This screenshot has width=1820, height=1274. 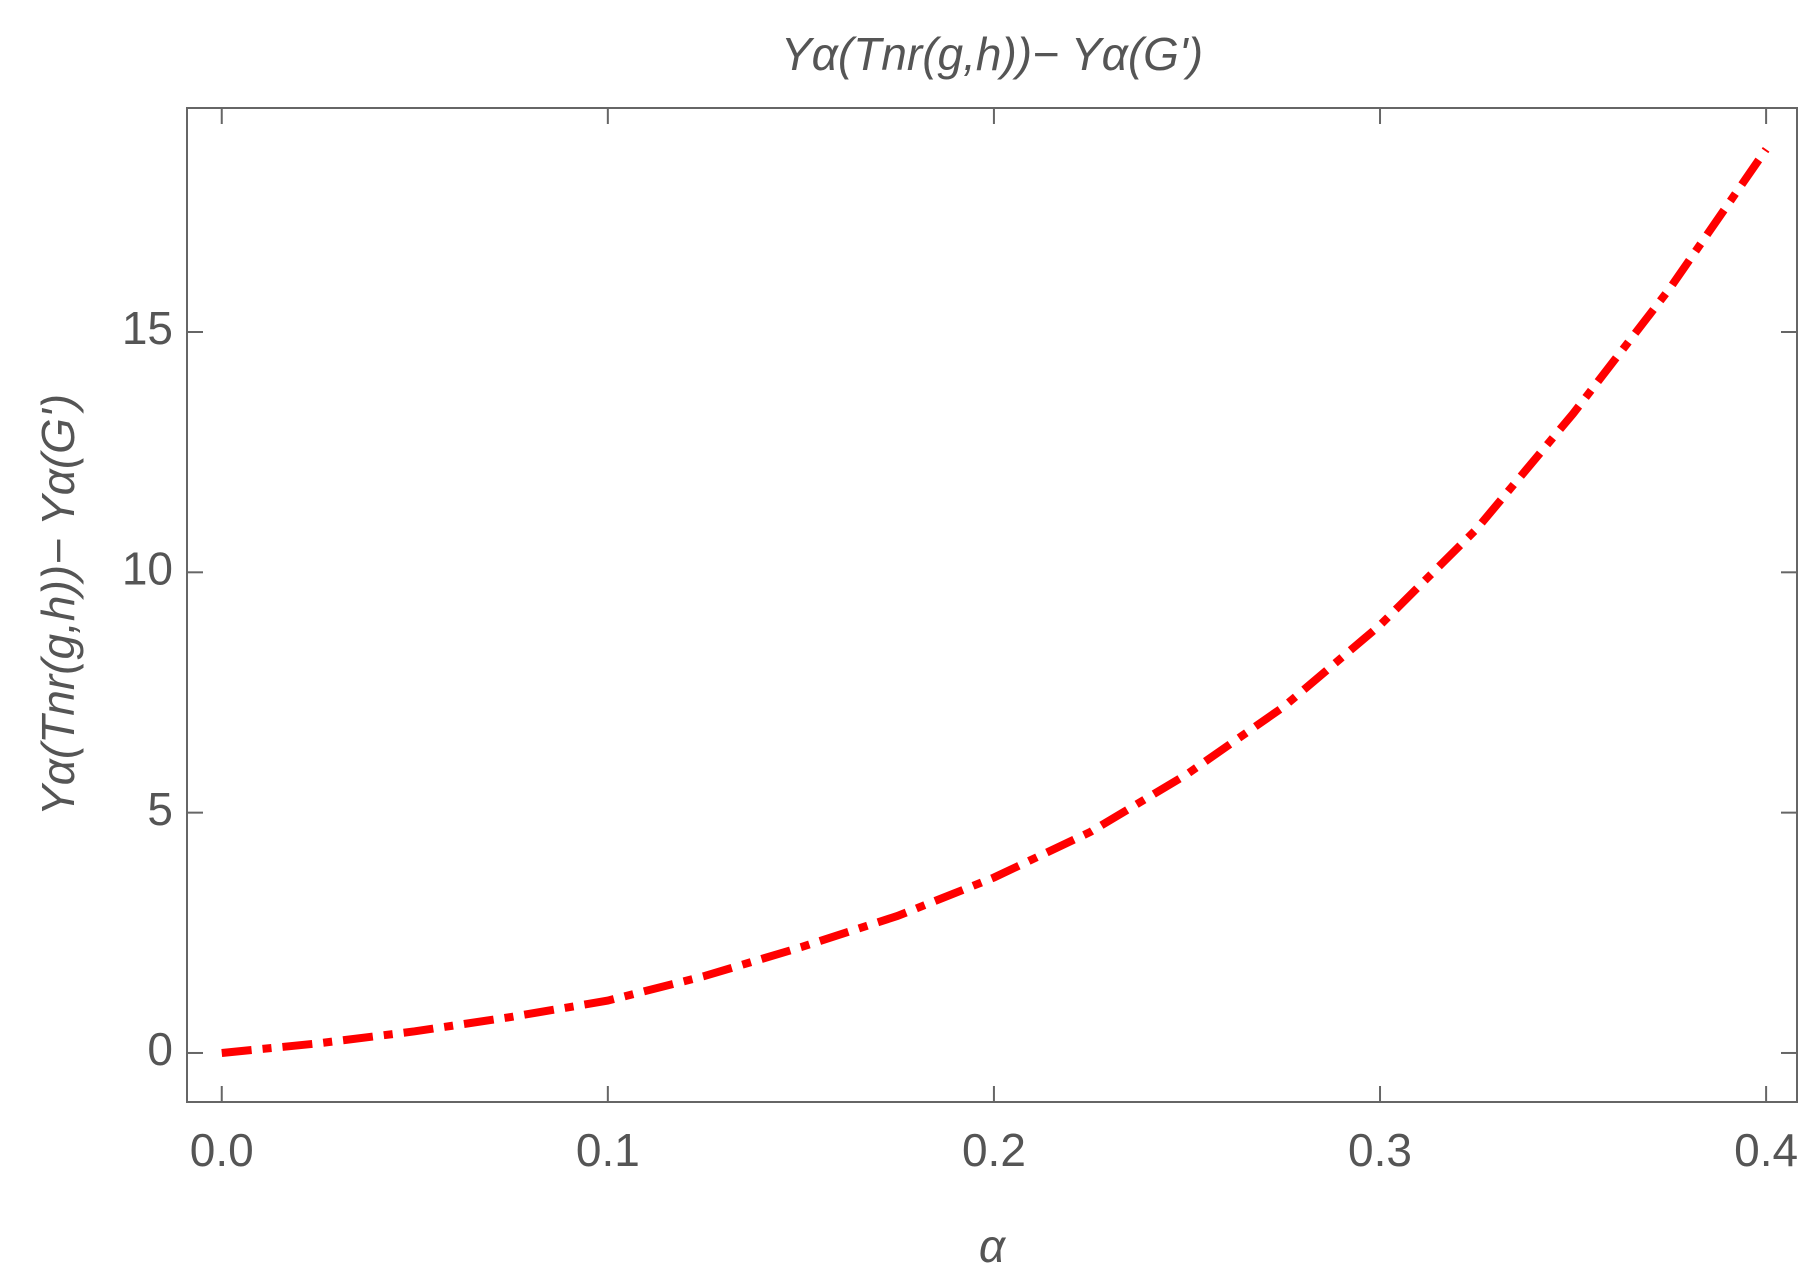 I want to click on y-tick-label: 10, so click(x=147, y=568).